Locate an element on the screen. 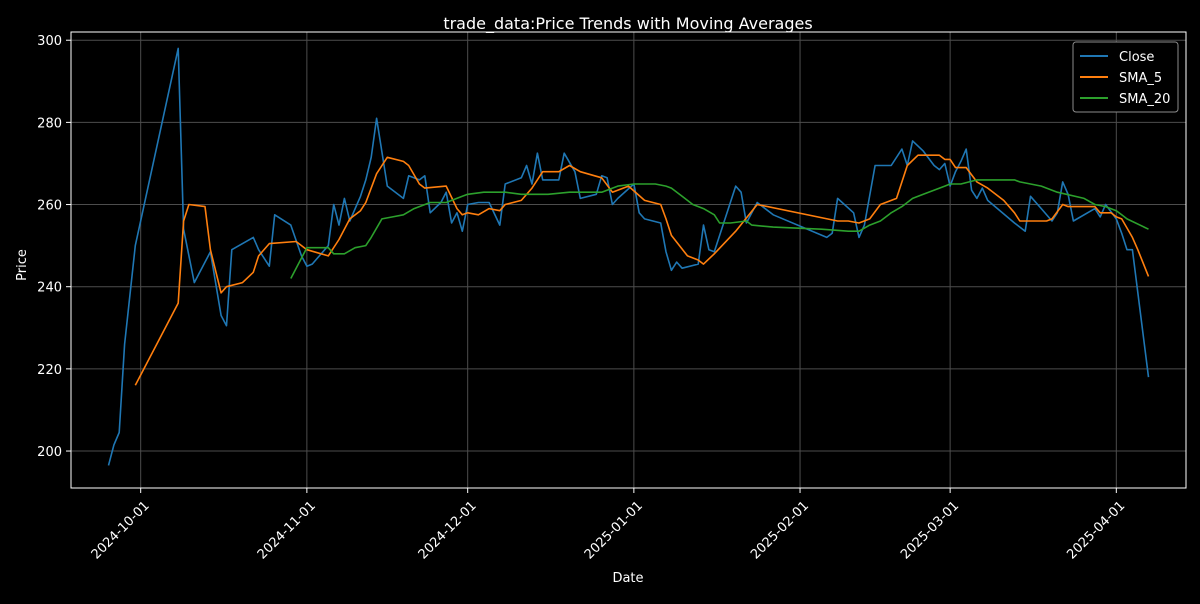 The width and height of the screenshot is (1200, 604). y-axis-label: Price is located at coordinates (22, 265).